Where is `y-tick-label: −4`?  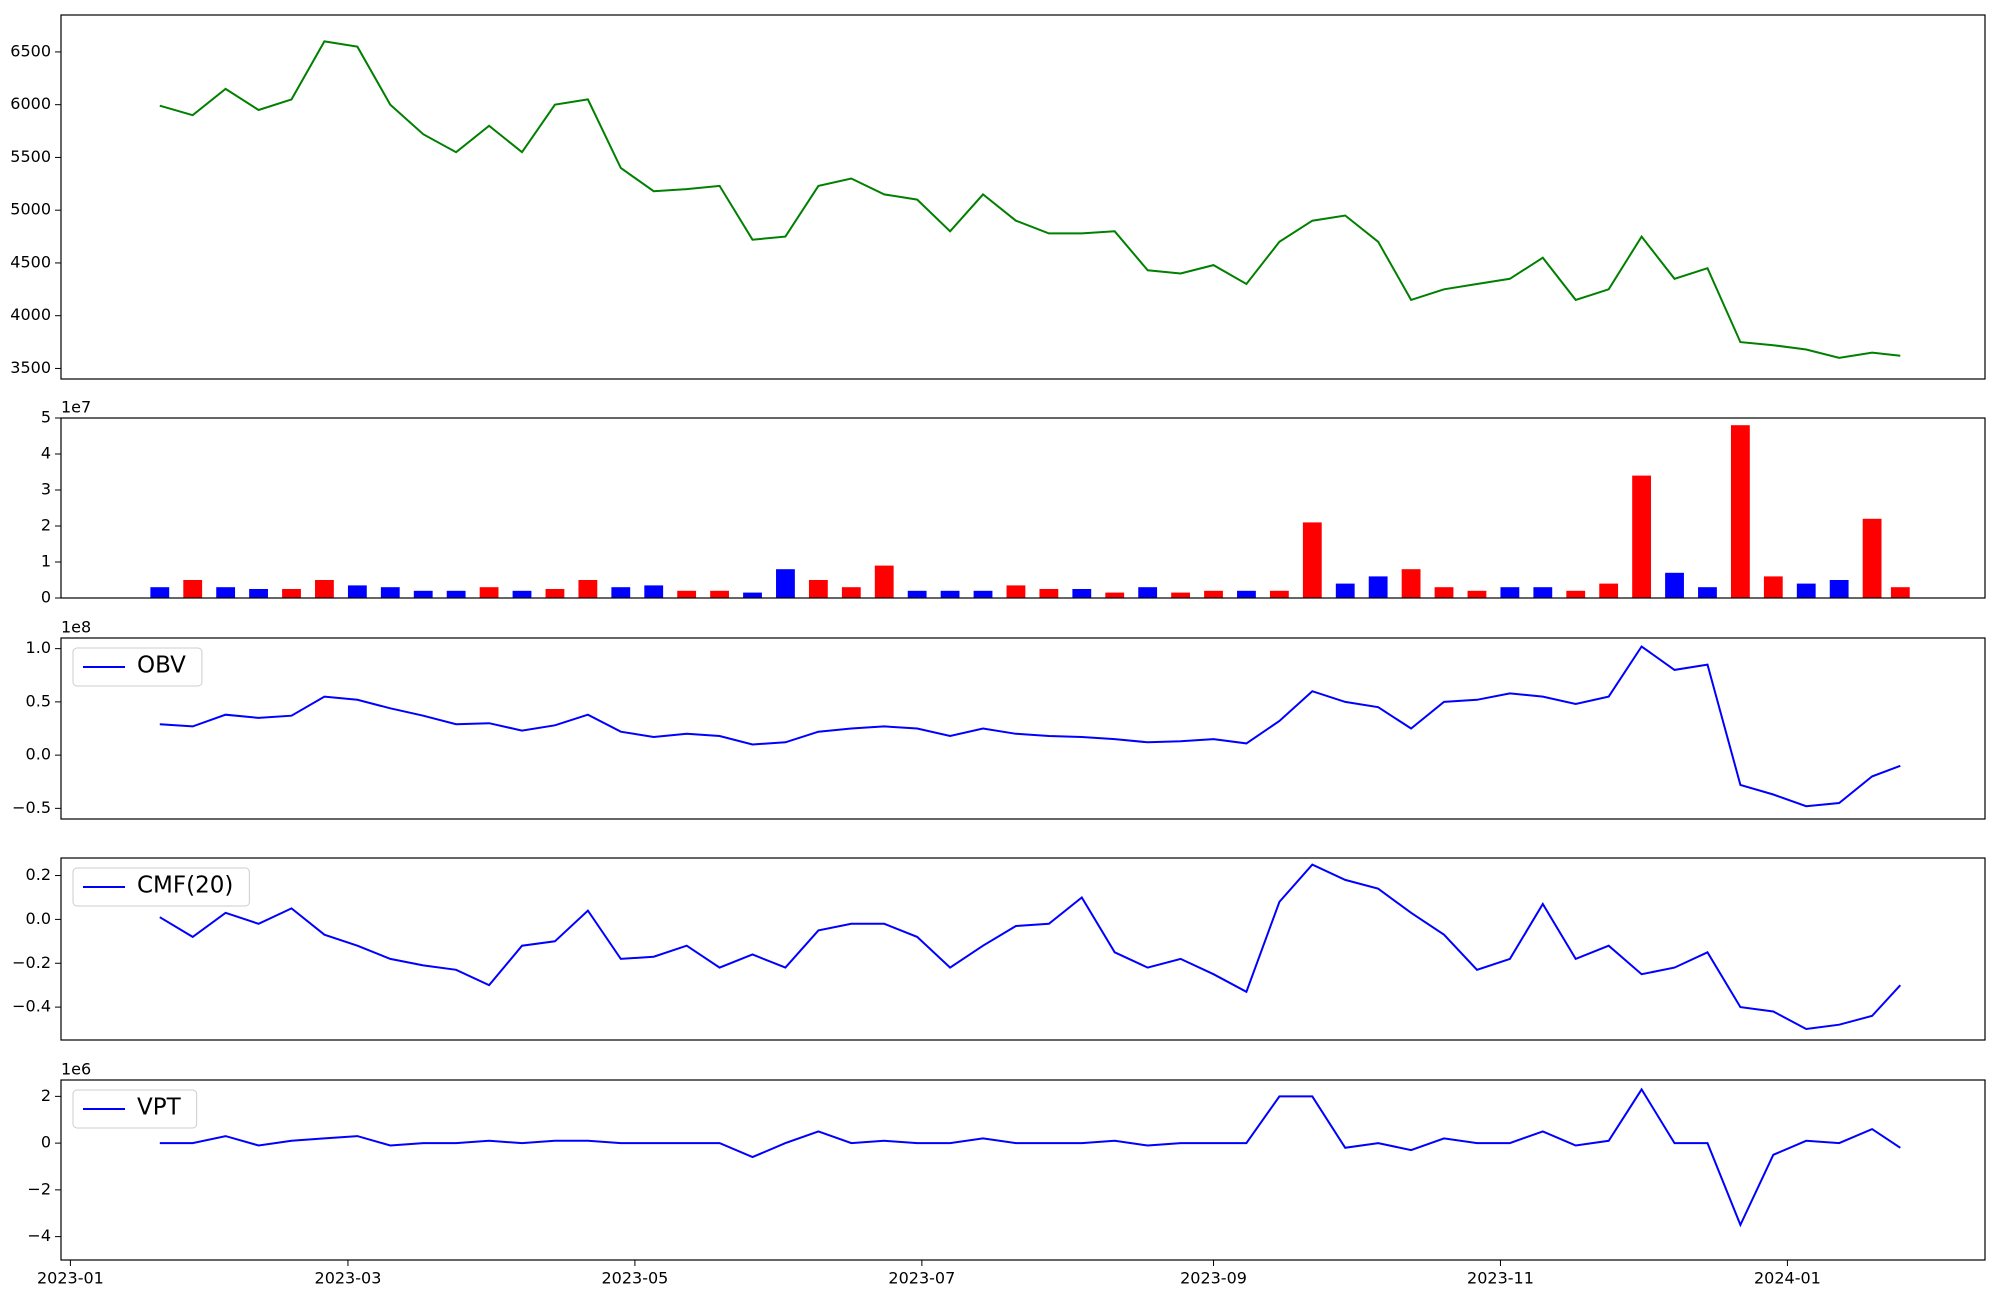 y-tick-label: −4 is located at coordinates (39, 1235).